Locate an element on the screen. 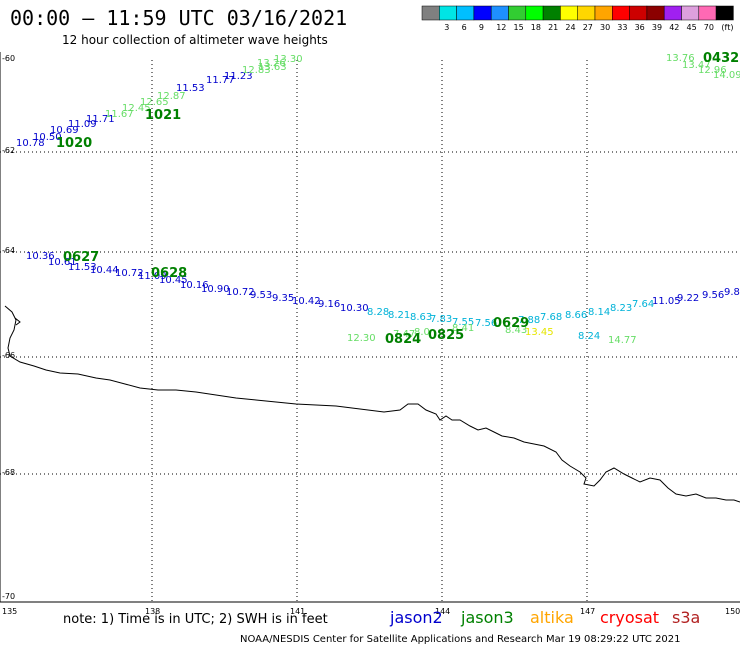  swh-label: 7.64 is located at coordinates (643, 304).